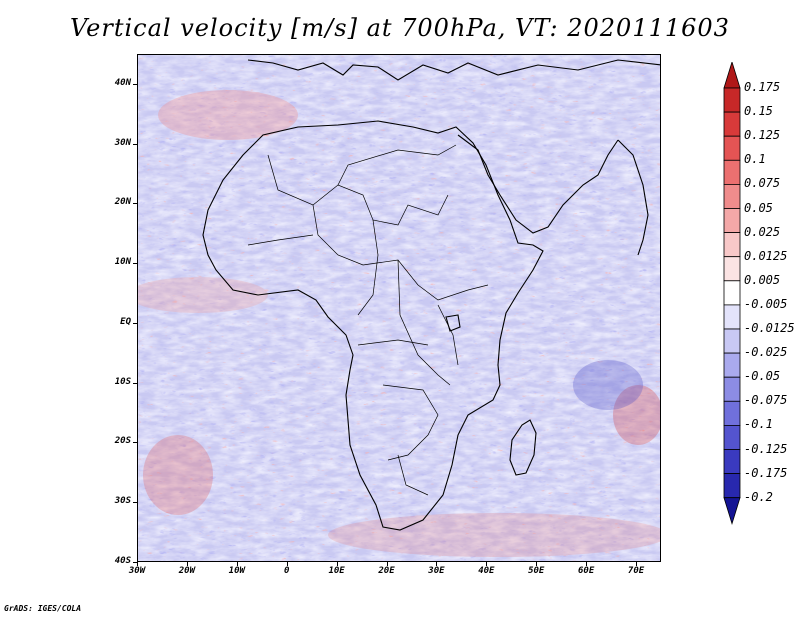 Image resolution: width=800 pixels, height=618 pixels. Describe the element at coordinates (523, 447) in the screenshot. I see `madagascar-coastline` at that location.